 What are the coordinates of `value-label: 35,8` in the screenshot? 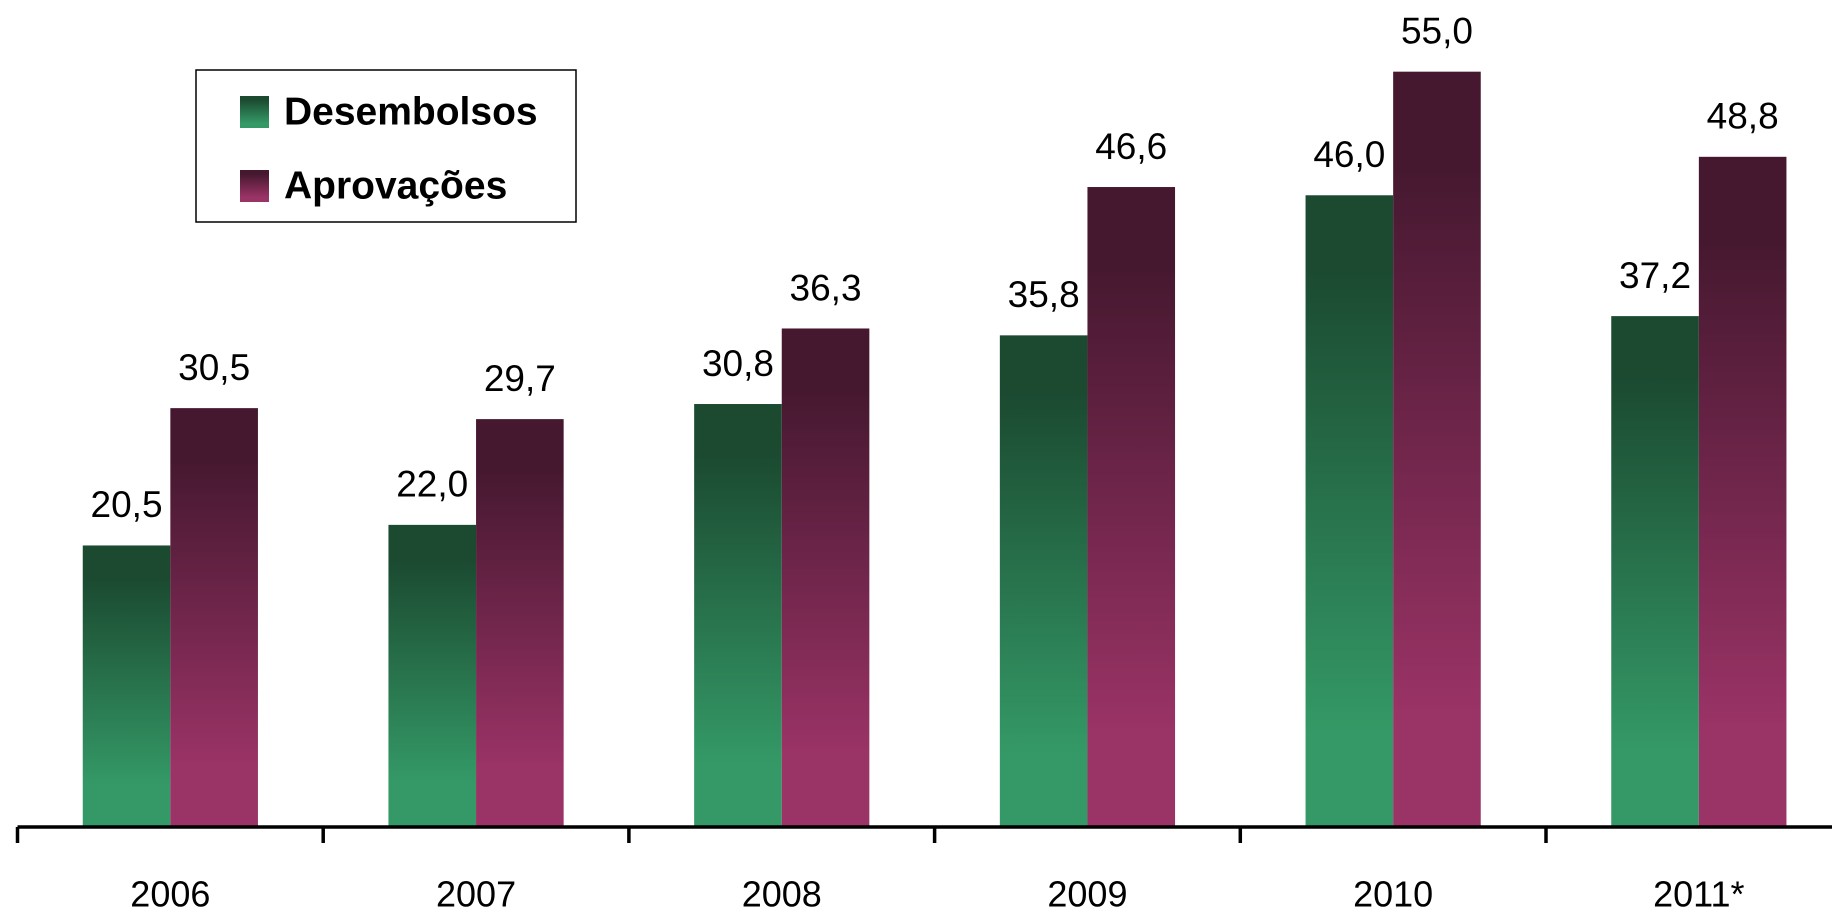 It's located at (1044, 294).